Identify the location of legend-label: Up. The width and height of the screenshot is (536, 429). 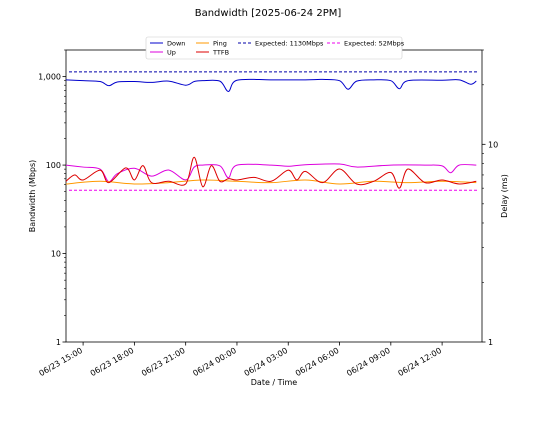
(171, 52).